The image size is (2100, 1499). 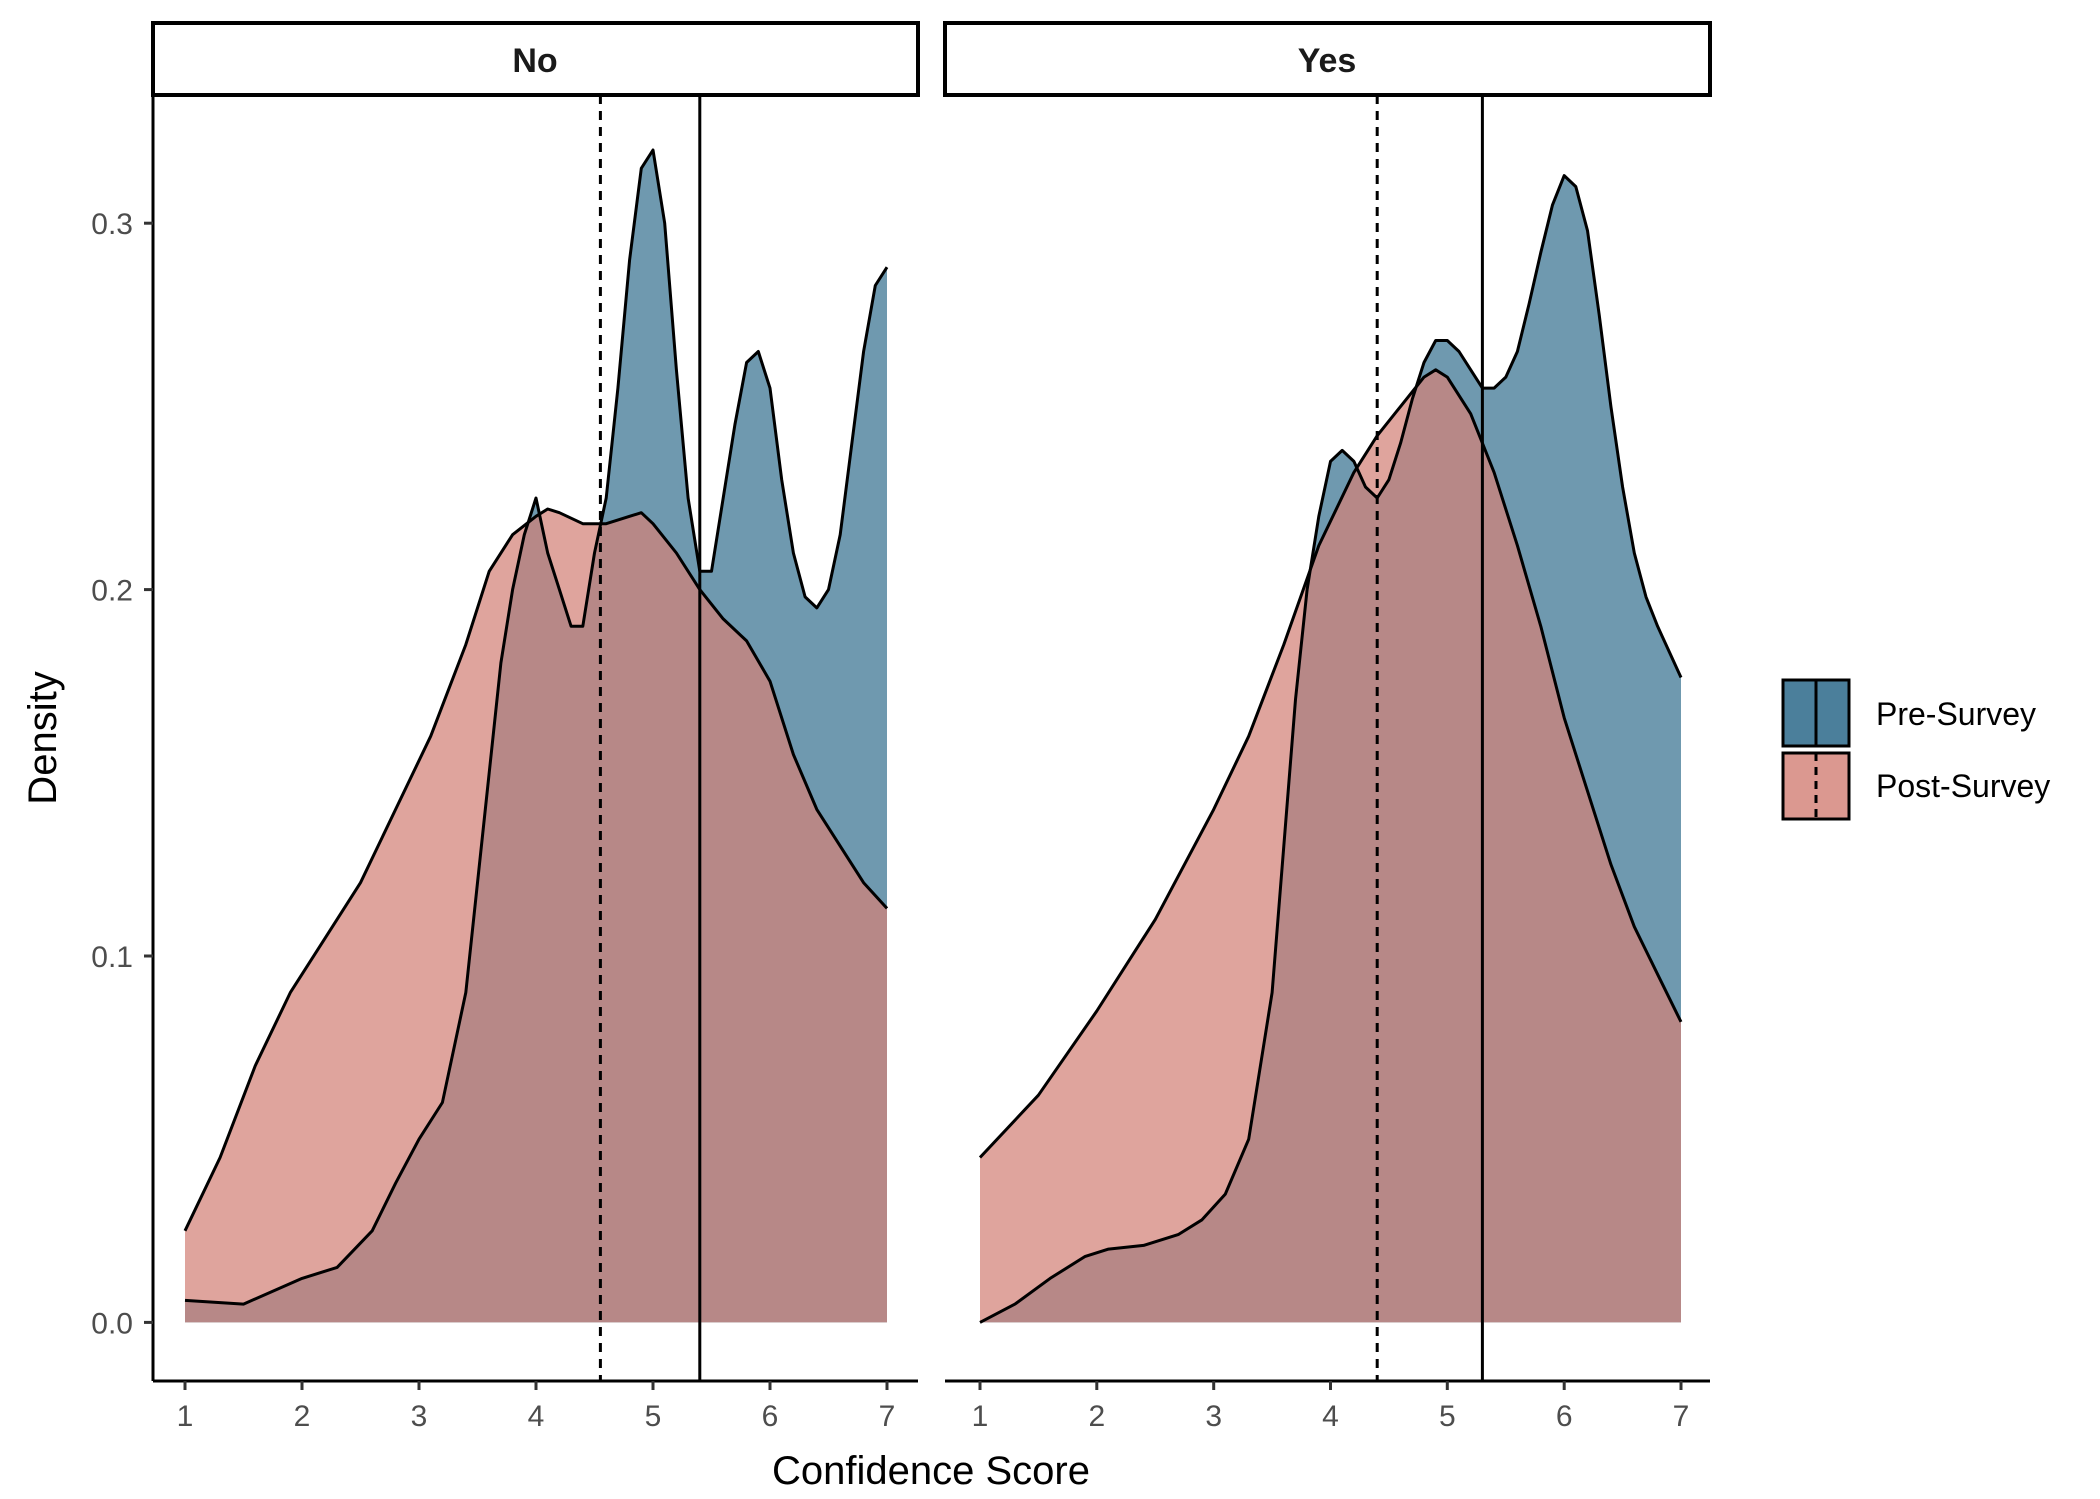 I want to click on y-tick-label: 0.0, so click(x=112, y=1323).